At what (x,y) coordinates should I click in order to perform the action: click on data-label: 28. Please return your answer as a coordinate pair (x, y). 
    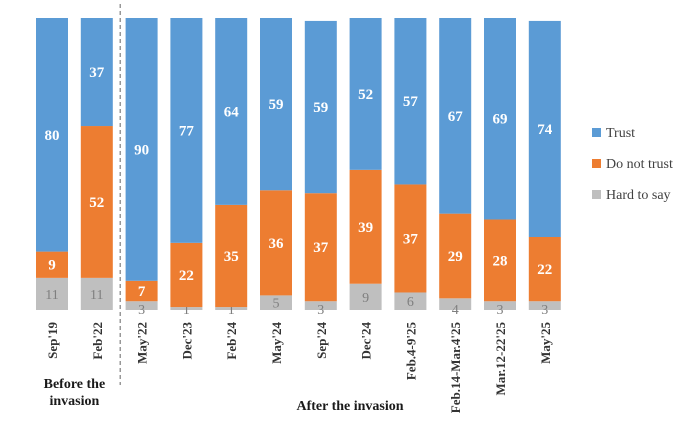
    Looking at the image, I should click on (500, 261).